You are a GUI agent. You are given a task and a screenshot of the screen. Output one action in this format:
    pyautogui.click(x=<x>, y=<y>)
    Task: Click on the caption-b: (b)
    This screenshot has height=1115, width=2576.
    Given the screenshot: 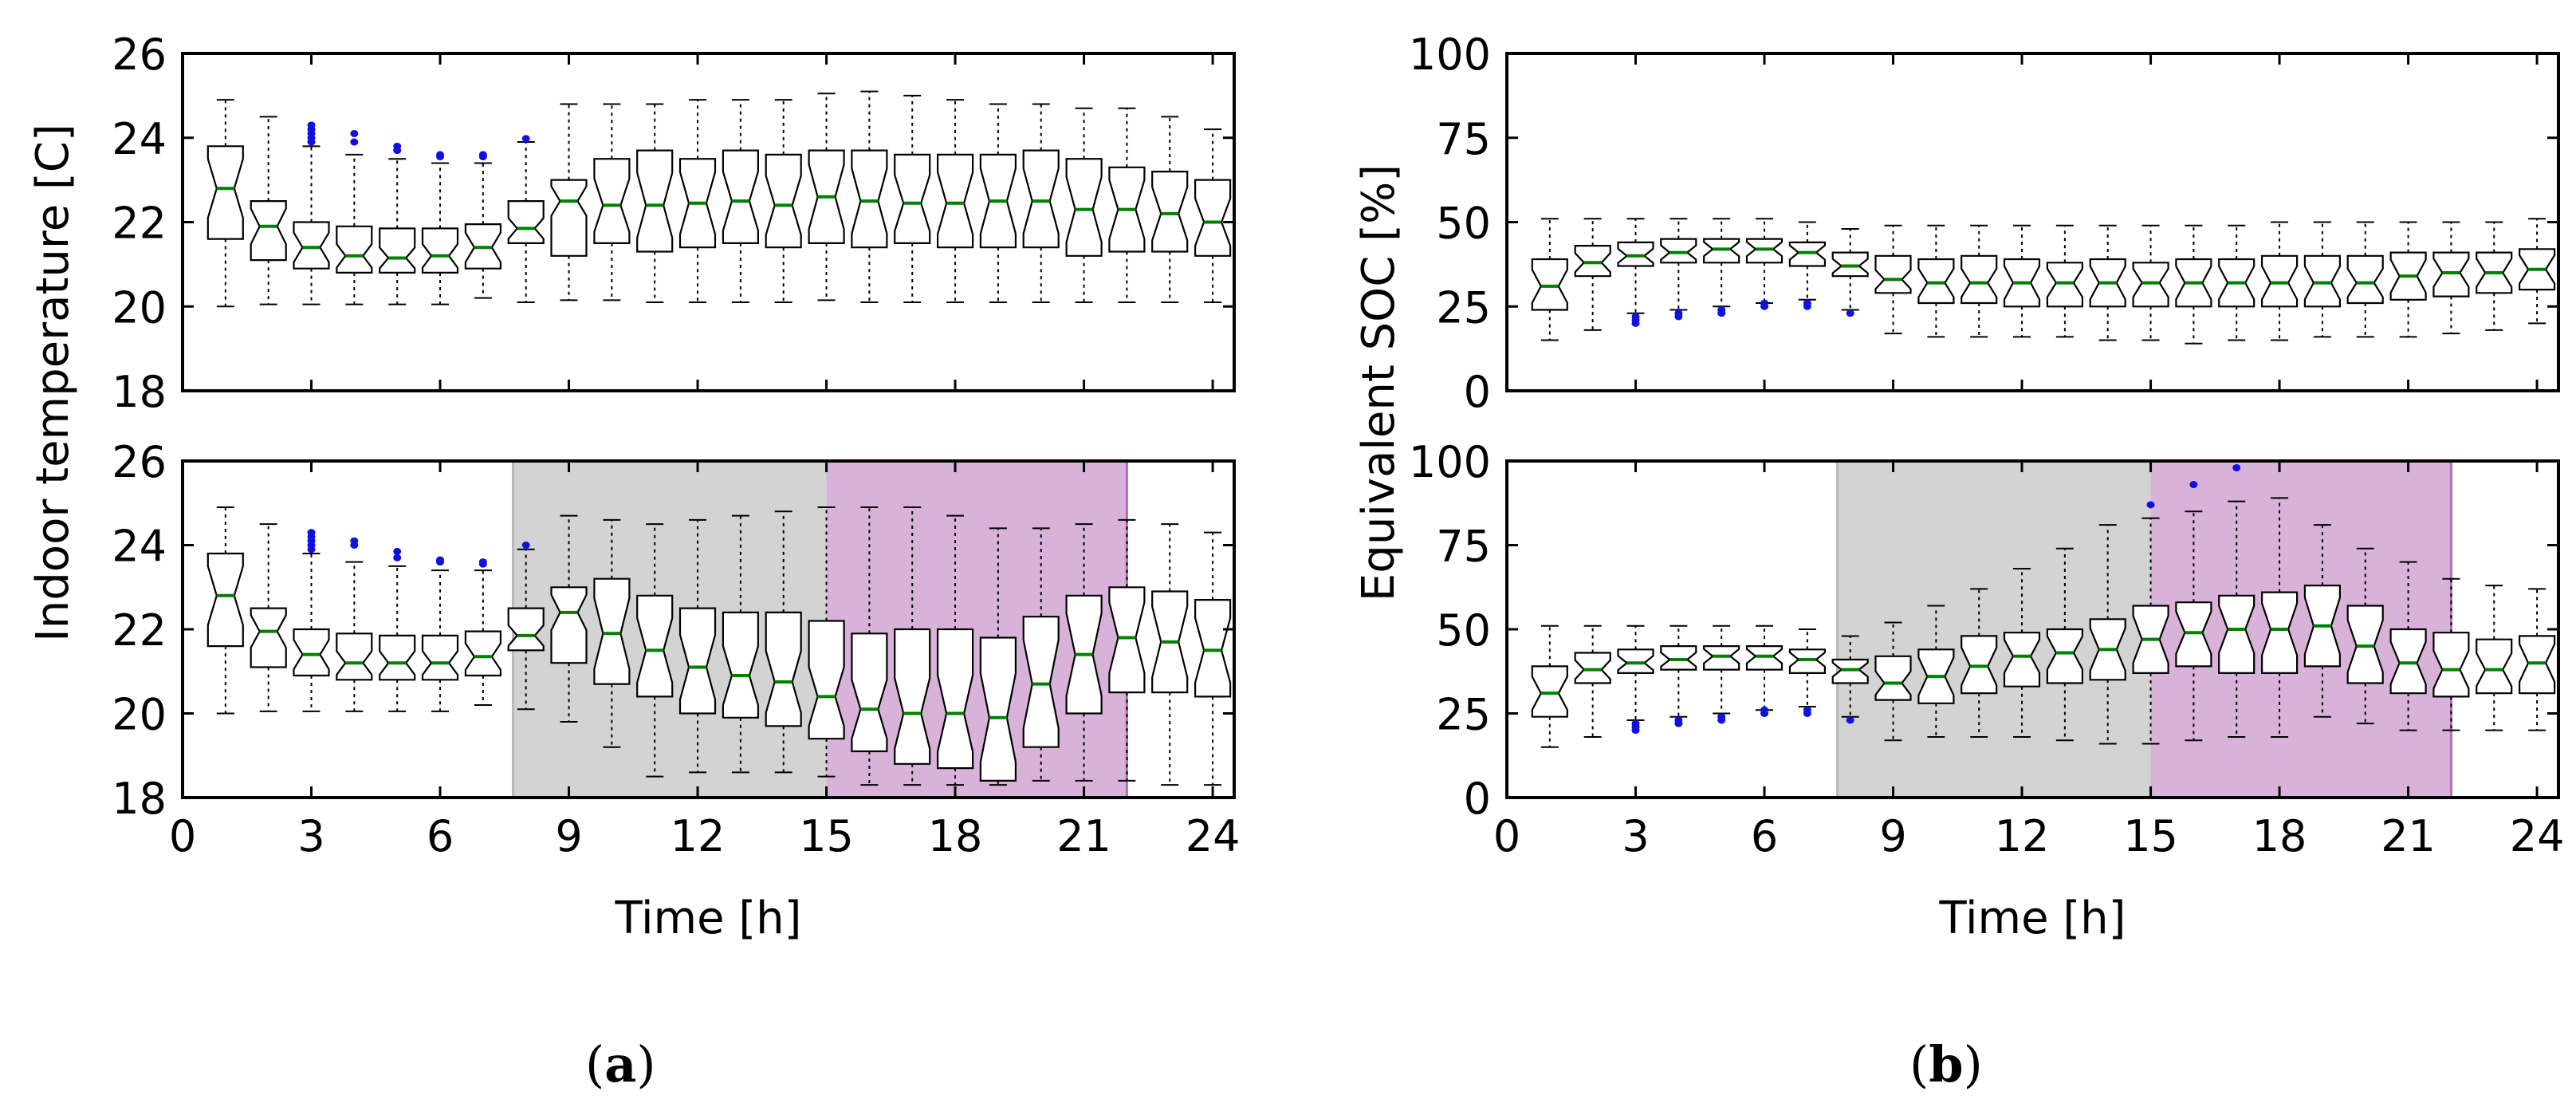 What is the action you would take?
    pyautogui.click(x=1946, y=1064)
    